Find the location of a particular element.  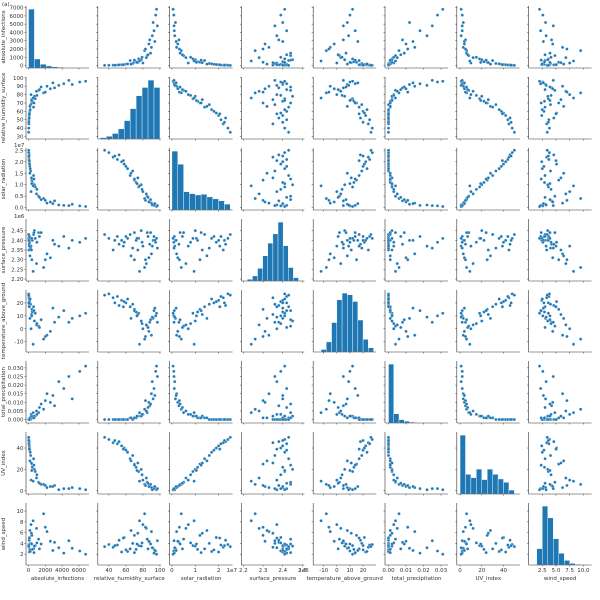

y-tick-label: 2.35 is located at coordinates (17, 251).